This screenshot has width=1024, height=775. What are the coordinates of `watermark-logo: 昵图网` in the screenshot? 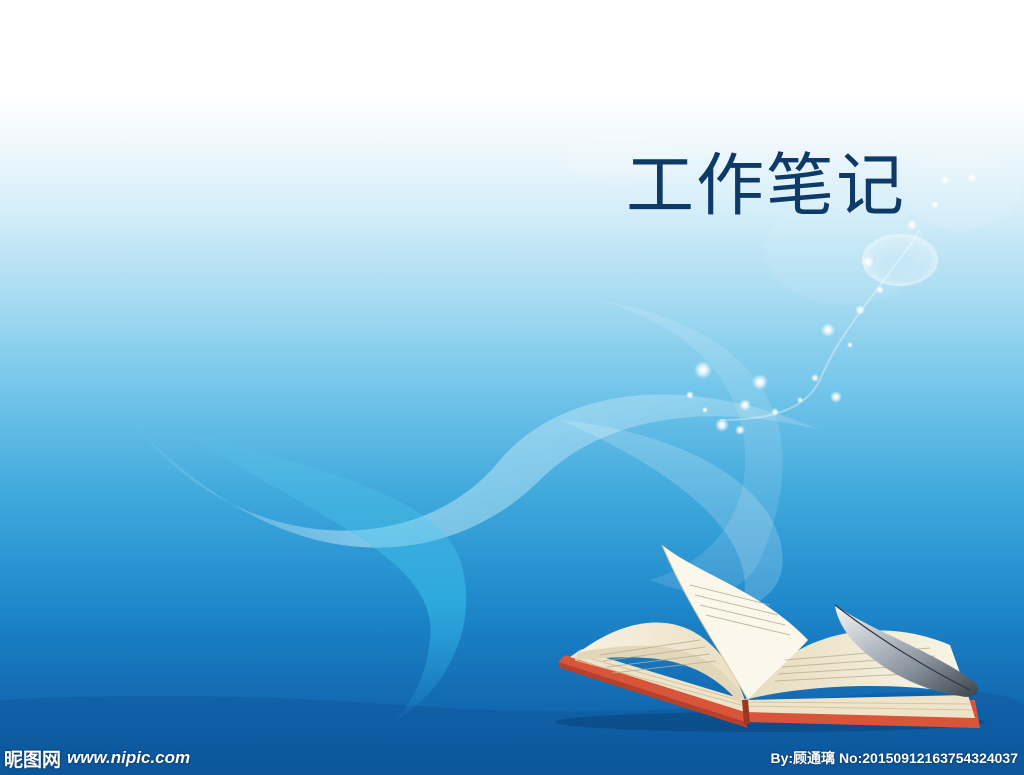 It's located at (33, 759).